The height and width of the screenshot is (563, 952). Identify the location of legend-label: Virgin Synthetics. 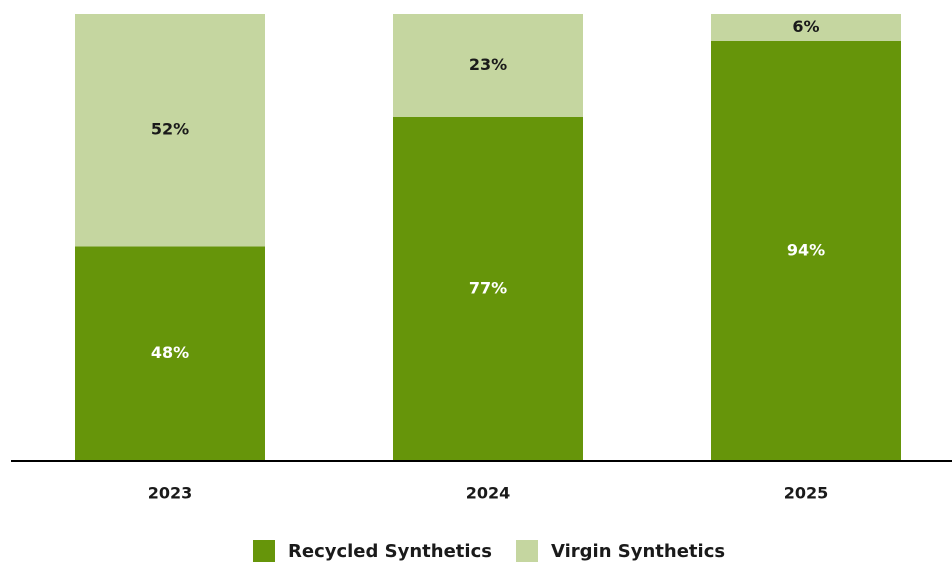
(638, 551).